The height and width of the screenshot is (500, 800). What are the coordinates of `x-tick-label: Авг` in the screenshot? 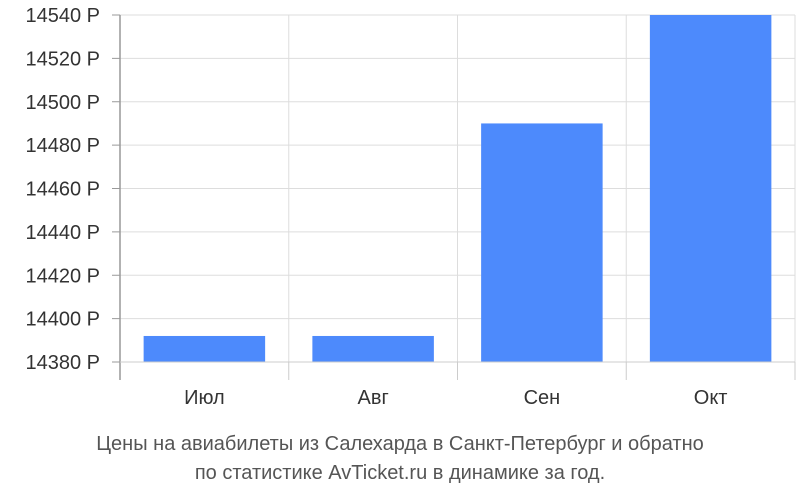 It's located at (372, 398).